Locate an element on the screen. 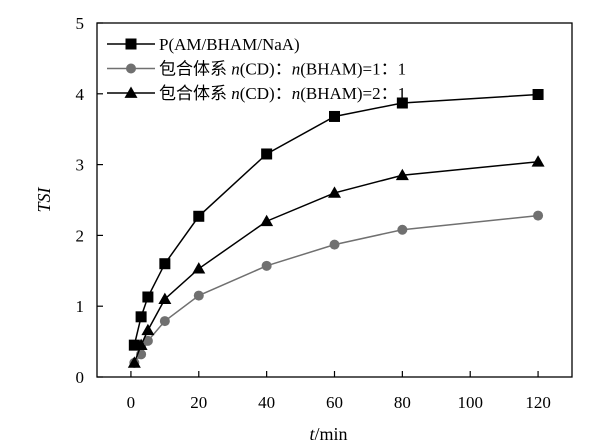  x-tick-label-20: 20 is located at coordinates (198, 402).